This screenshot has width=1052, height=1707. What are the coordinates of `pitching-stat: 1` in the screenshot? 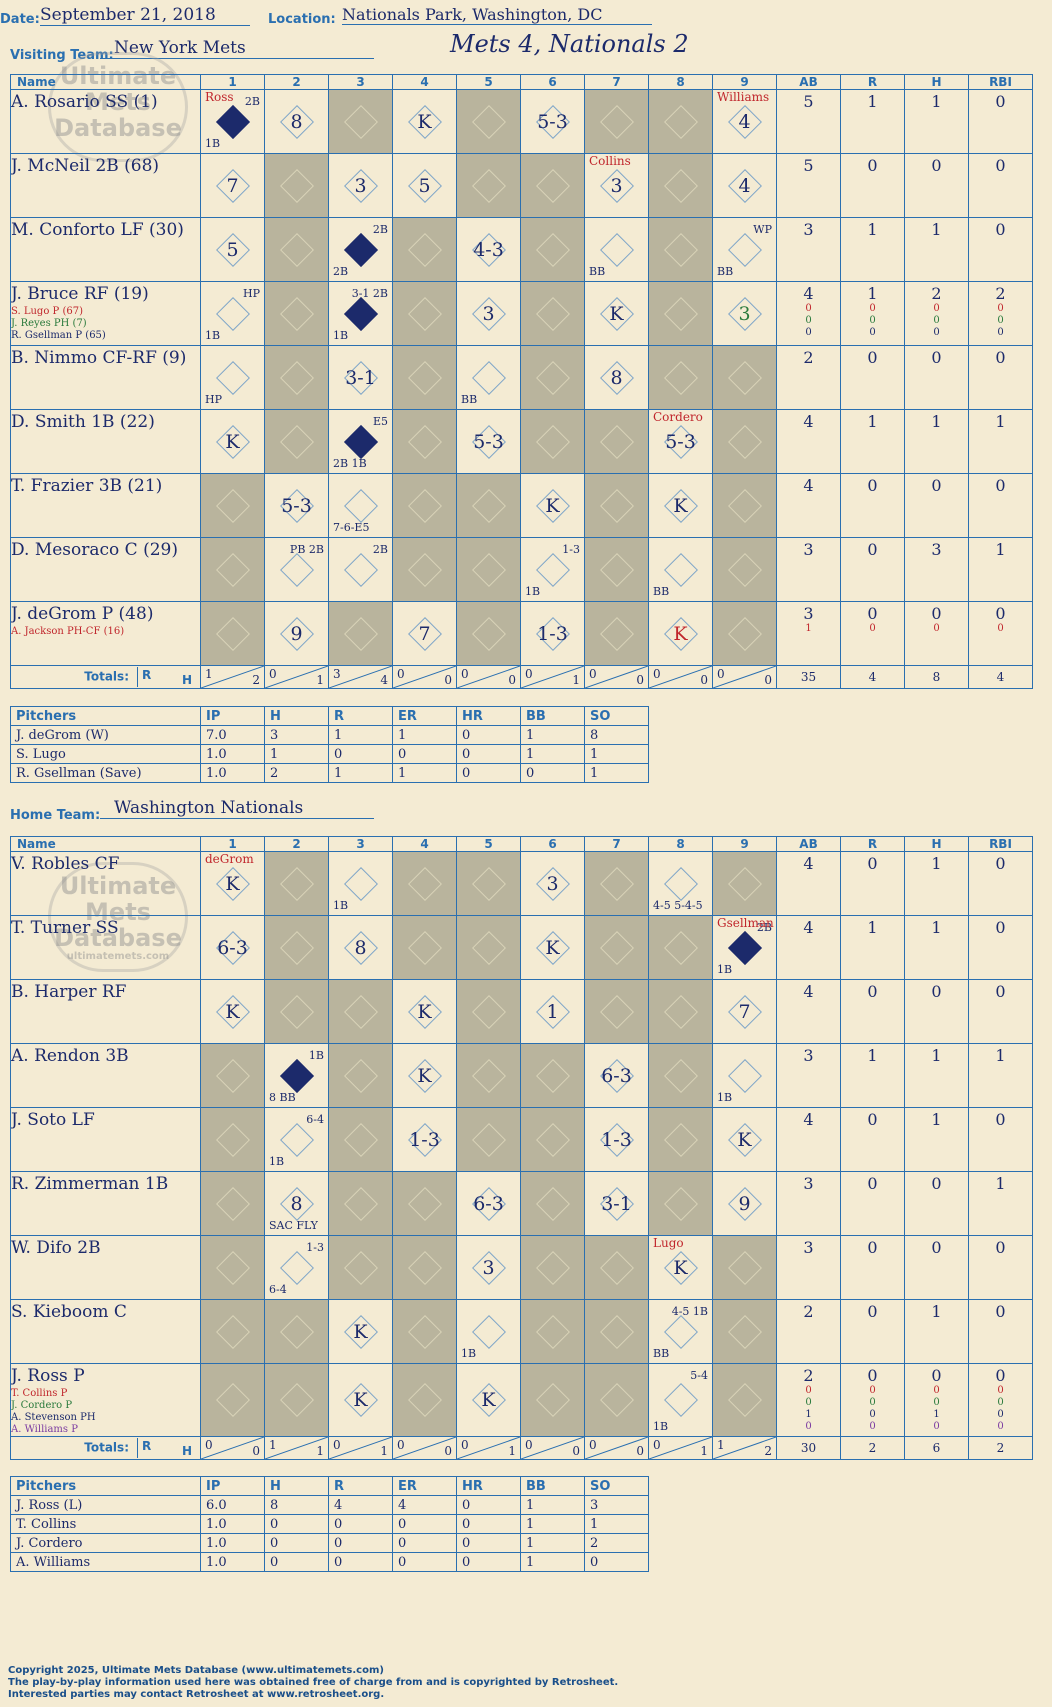 It's located at (616, 754).